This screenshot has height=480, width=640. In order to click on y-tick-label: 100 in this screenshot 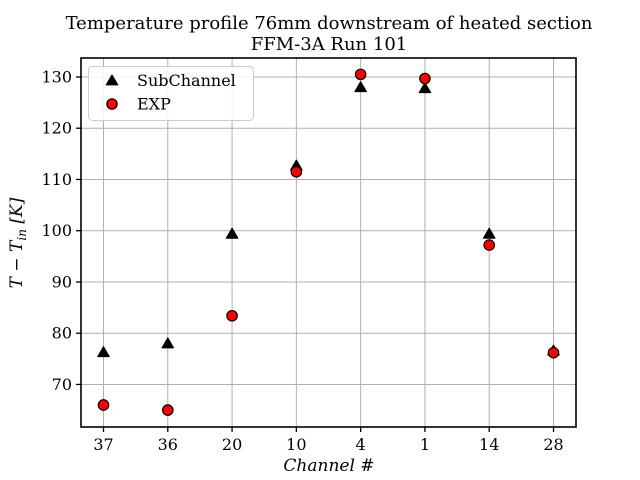, I will do `click(56, 230)`.